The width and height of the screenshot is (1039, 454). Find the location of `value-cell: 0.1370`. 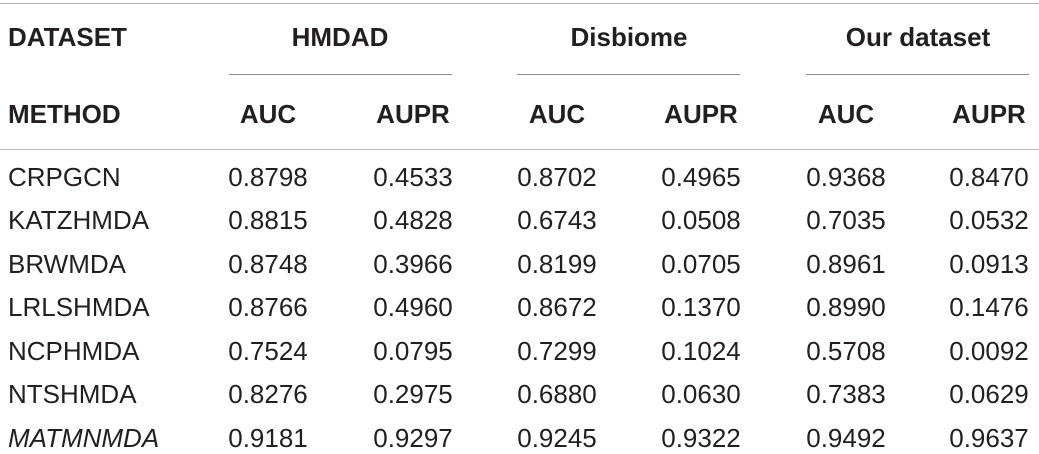

value-cell: 0.1370 is located at coordinates (701, 307).